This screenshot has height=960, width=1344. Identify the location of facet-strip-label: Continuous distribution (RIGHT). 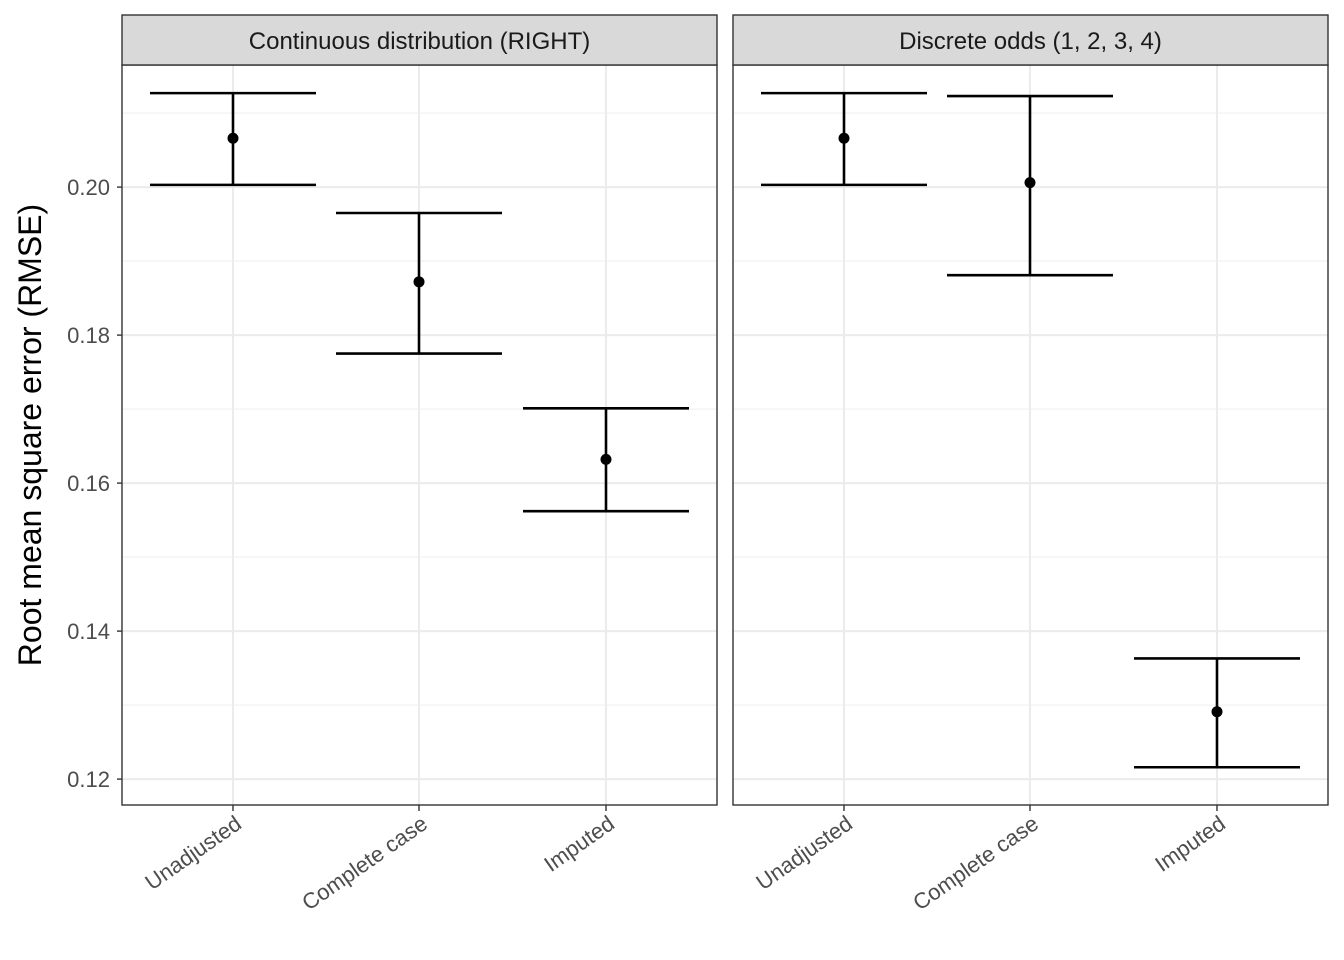
(419, 41).